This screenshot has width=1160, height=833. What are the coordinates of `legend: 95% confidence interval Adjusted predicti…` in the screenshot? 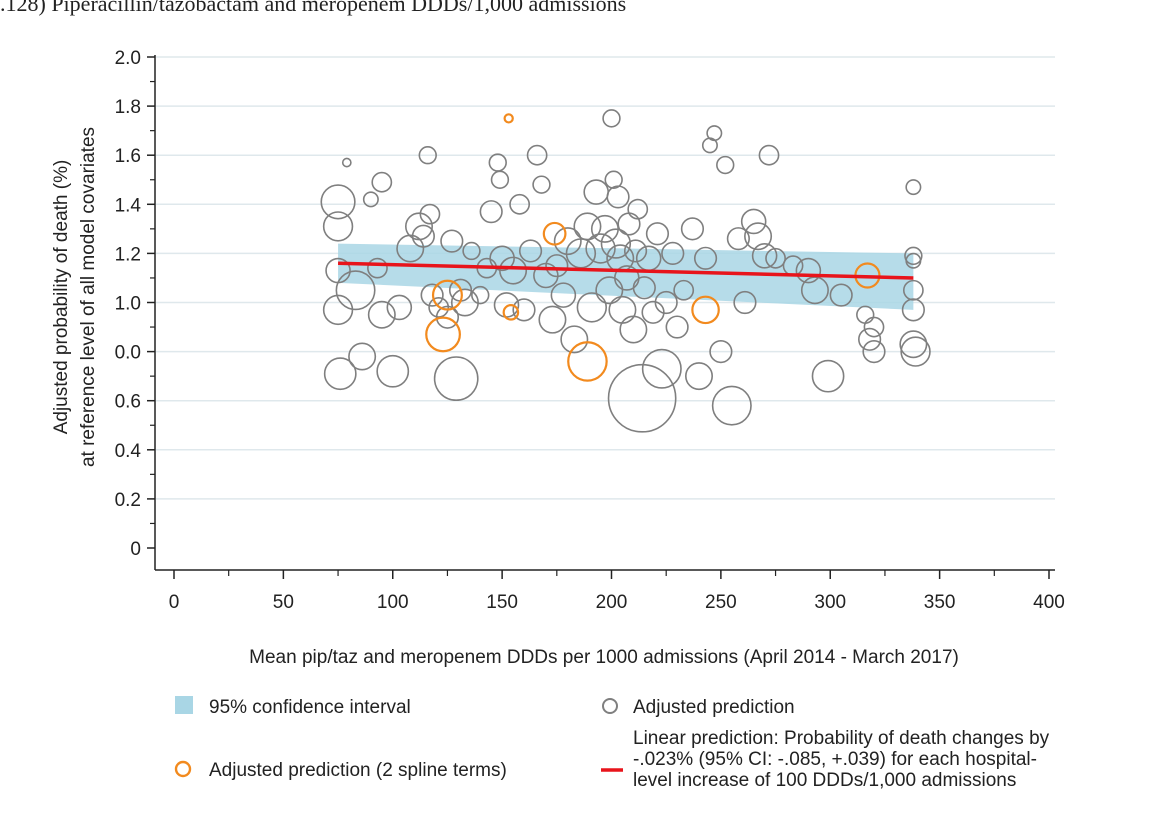 It's located at (612, 743).